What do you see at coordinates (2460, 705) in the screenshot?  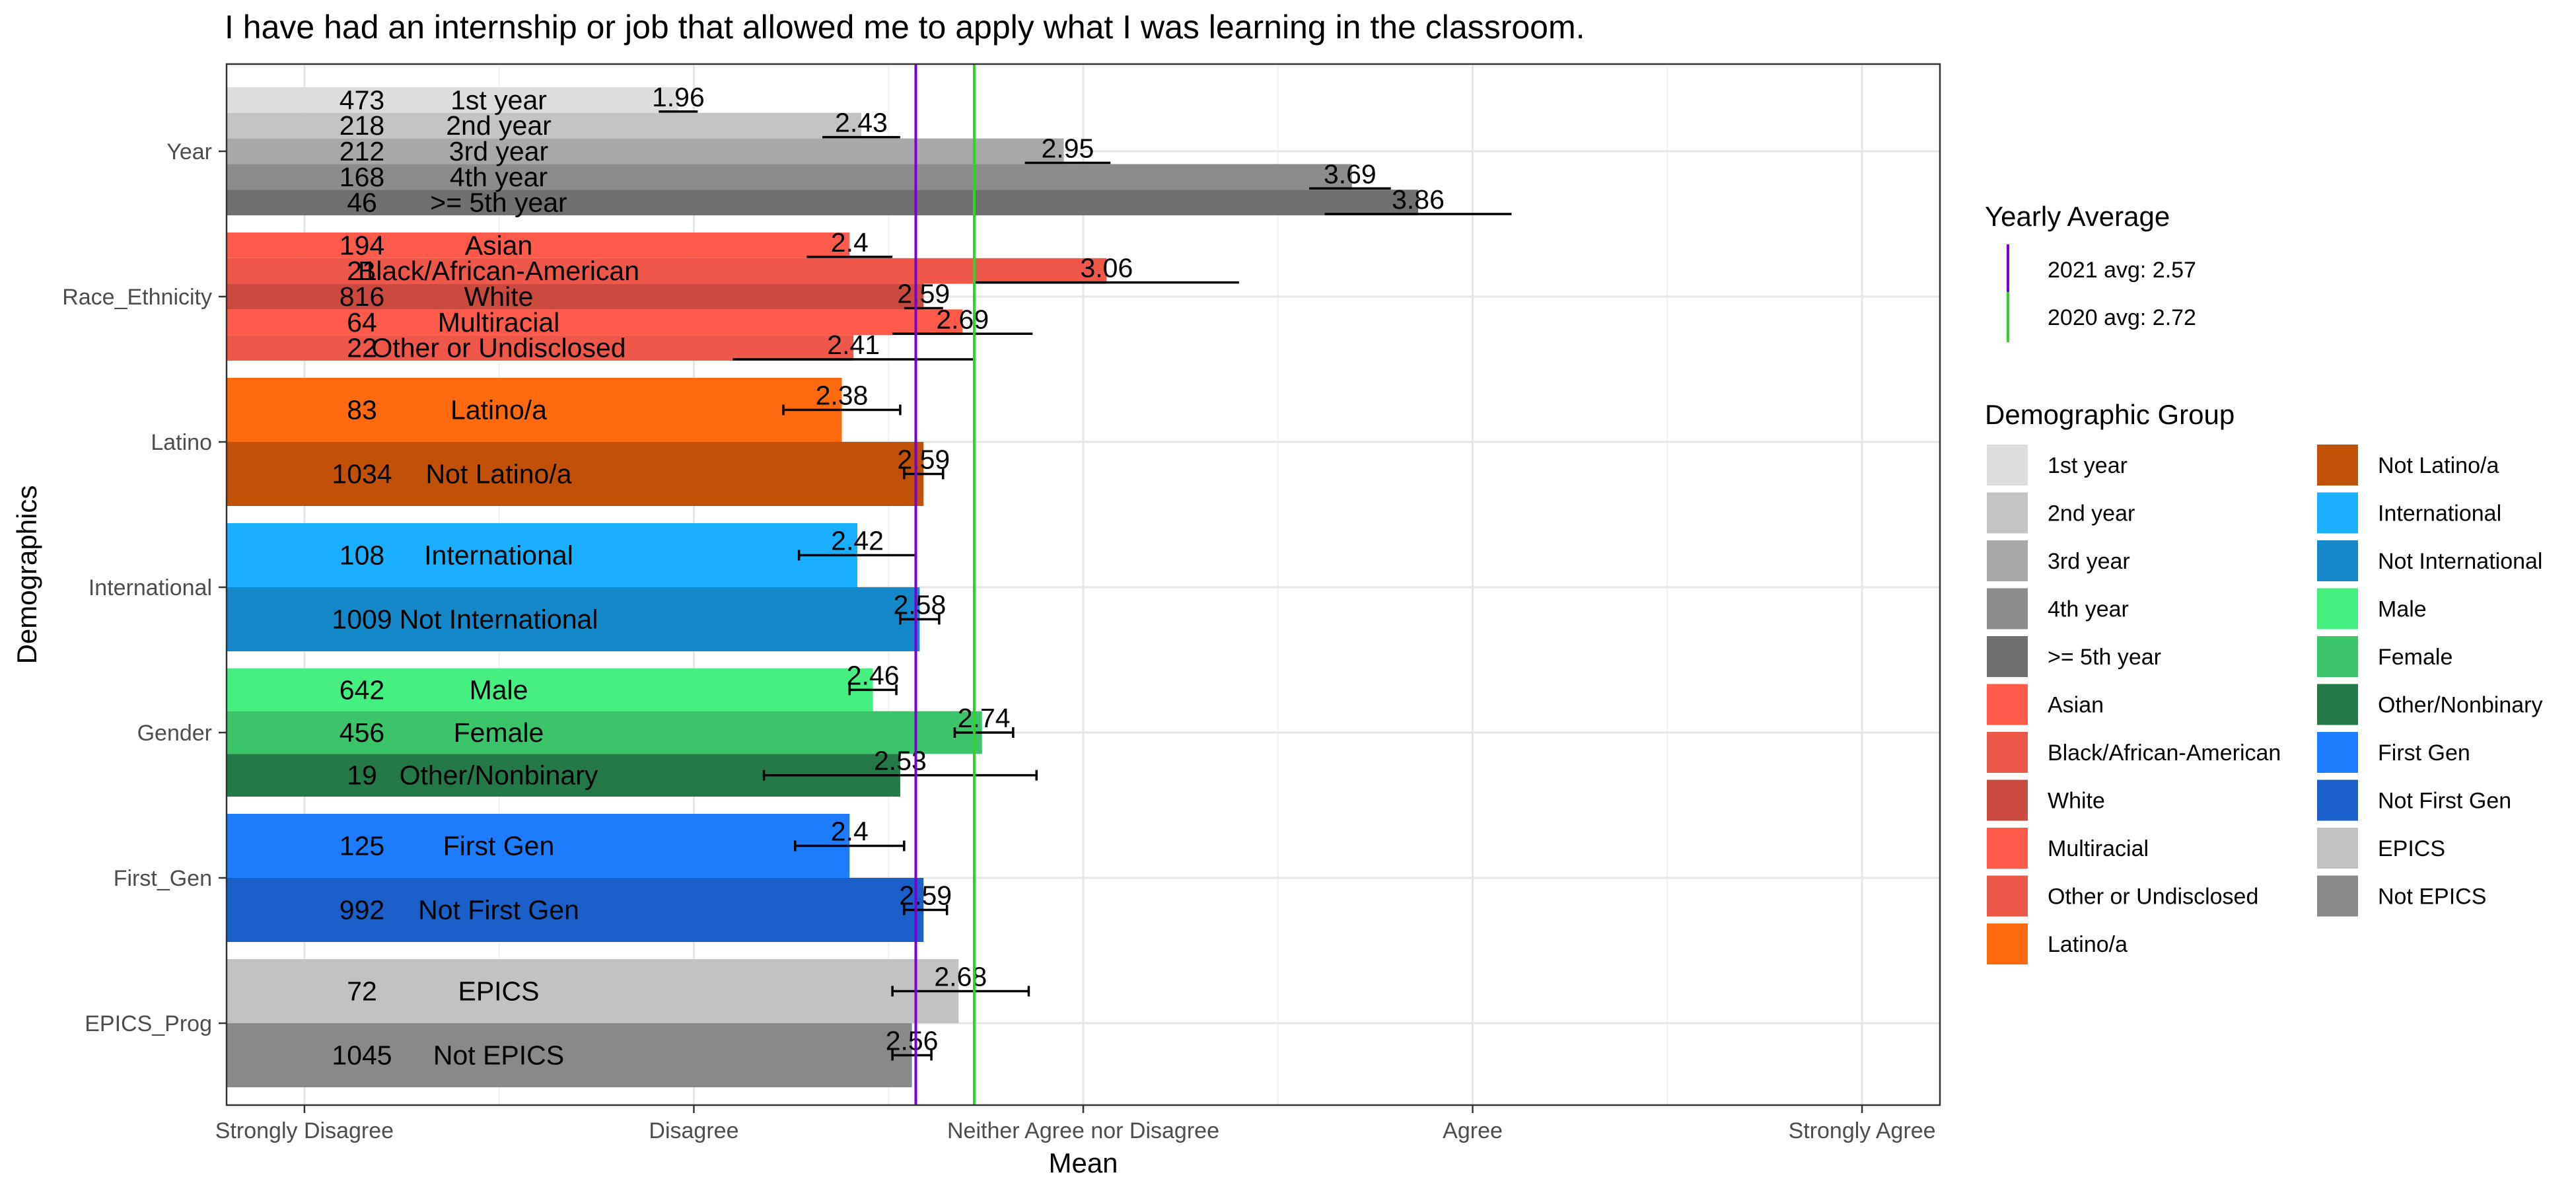 I see `legend-label: Other/Nonbinary` at bounding box center [2460, 705].